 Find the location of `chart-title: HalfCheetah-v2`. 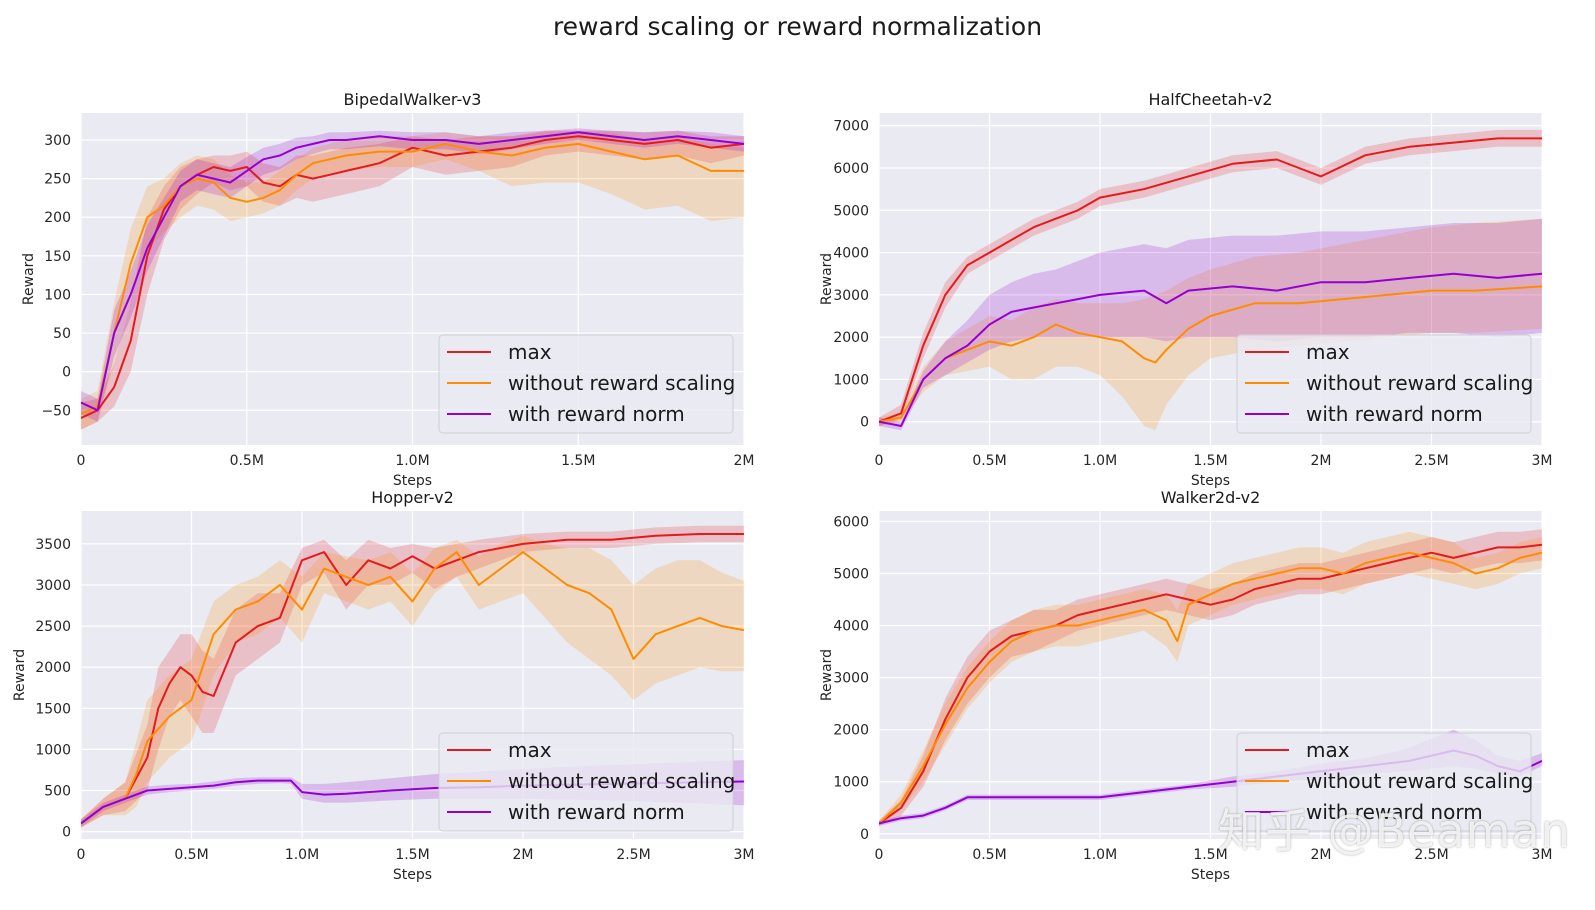

chart-title: HalfCheetah-v2 is located at coordinates (1210, 99).